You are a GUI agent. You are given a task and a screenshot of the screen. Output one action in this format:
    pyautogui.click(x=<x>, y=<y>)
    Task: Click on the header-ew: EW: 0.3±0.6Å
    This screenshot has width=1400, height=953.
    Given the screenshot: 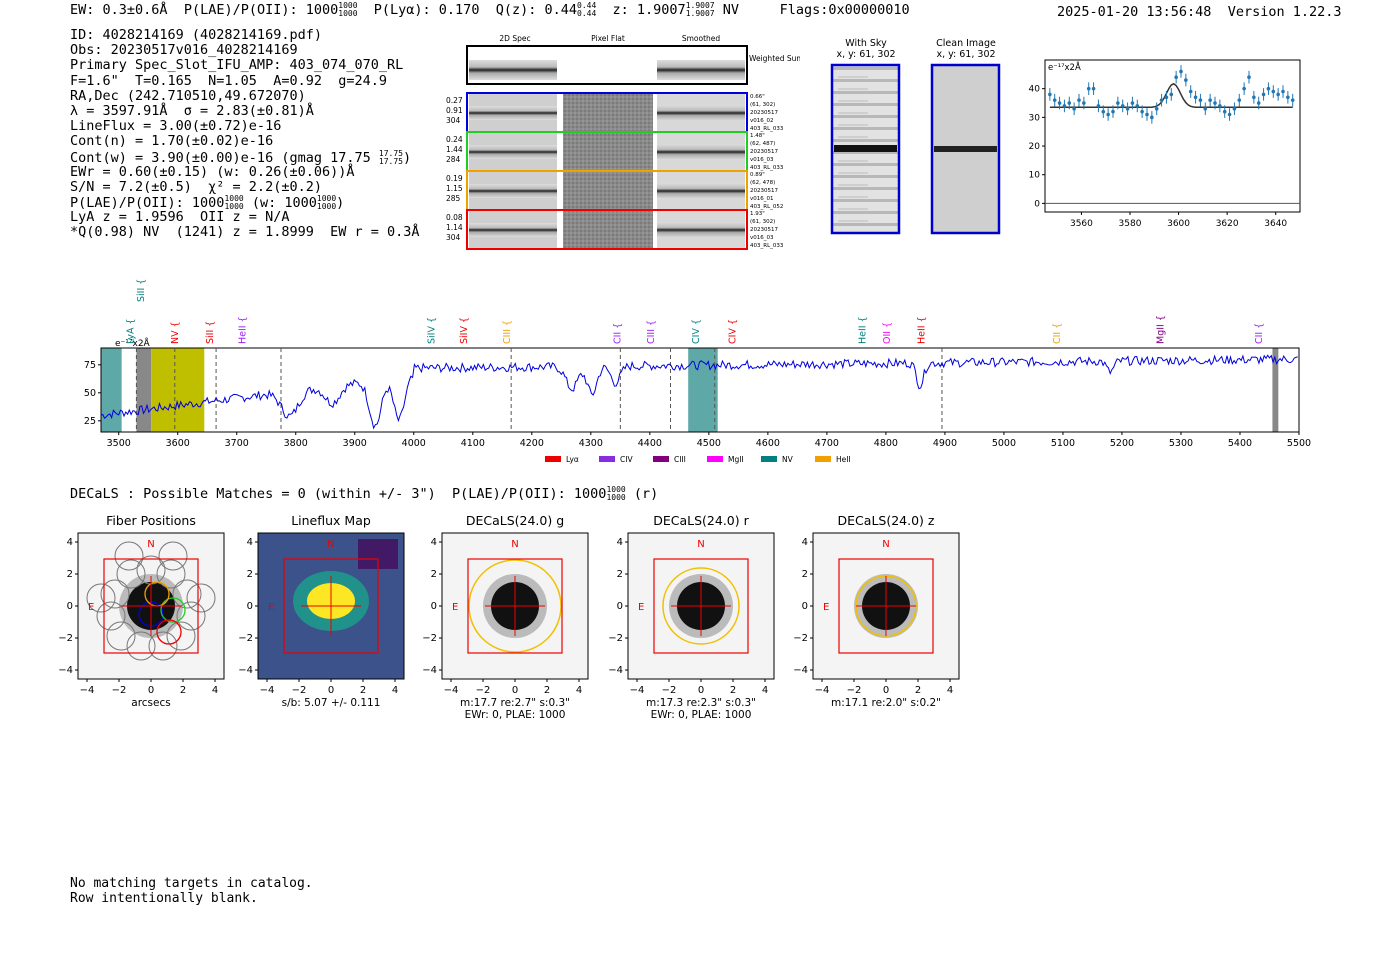 What is the action you would take?
    pyautogui.click(x=119, y=10)
    